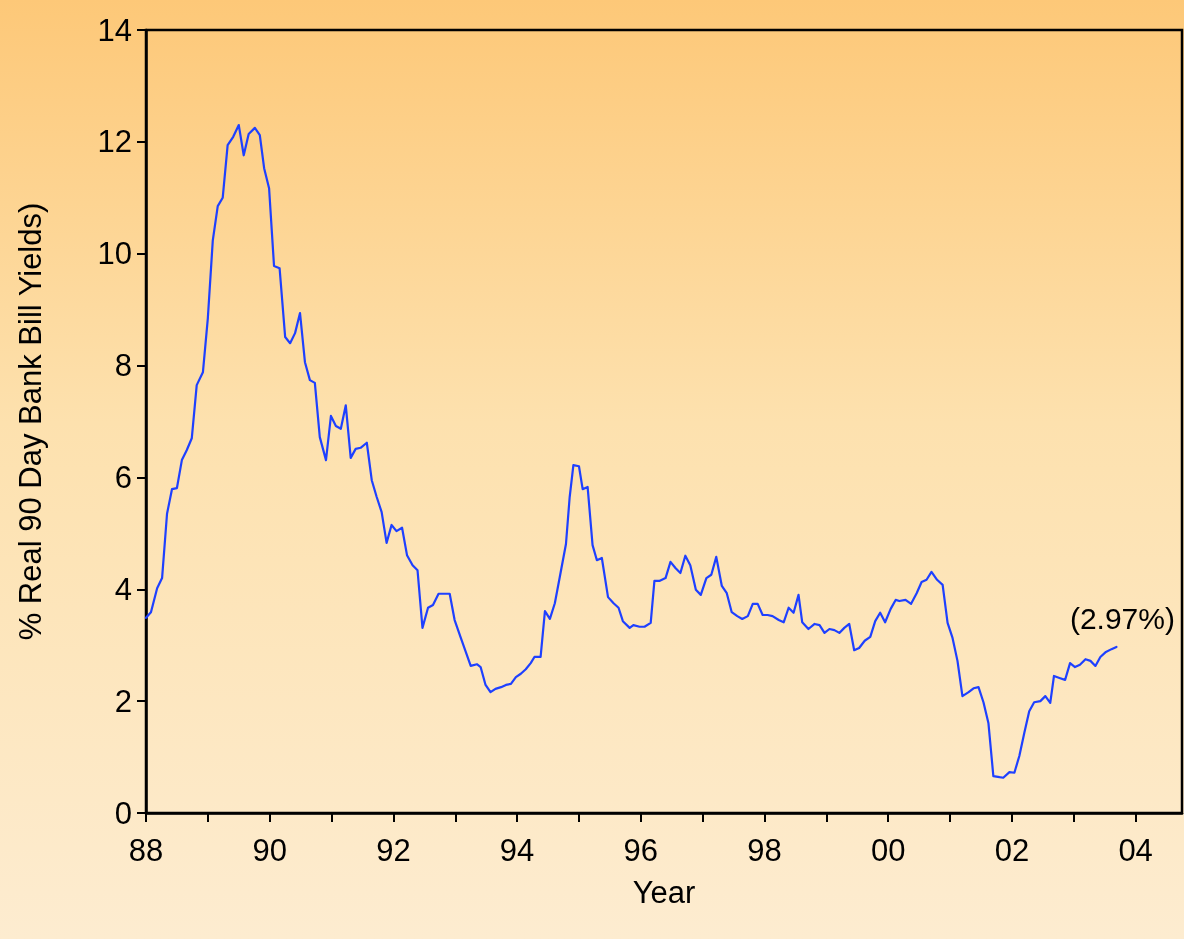 The height and width of the screenshot is (939, 1184). I want to click on y-tick-label: 8, so click(123, 366).